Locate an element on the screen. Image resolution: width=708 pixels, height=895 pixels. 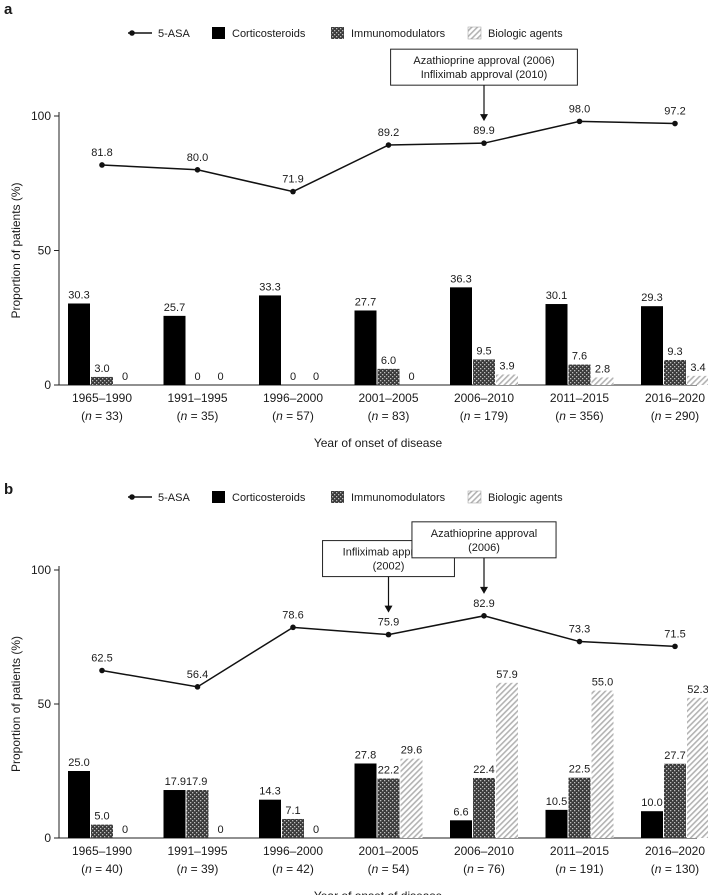
bar-data-label: 36.3 is located at coordinates (460, 279).